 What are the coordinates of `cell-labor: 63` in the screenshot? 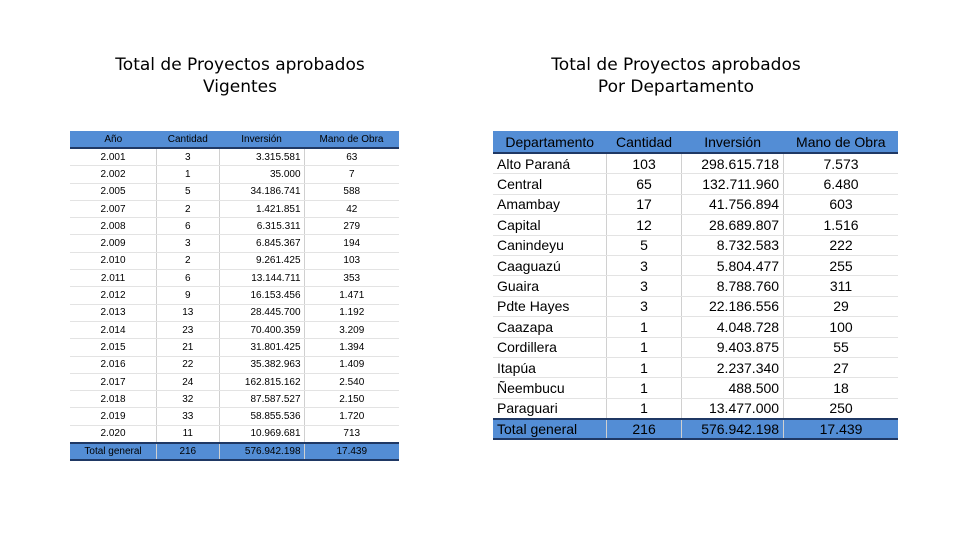 It's located at (351, 157).